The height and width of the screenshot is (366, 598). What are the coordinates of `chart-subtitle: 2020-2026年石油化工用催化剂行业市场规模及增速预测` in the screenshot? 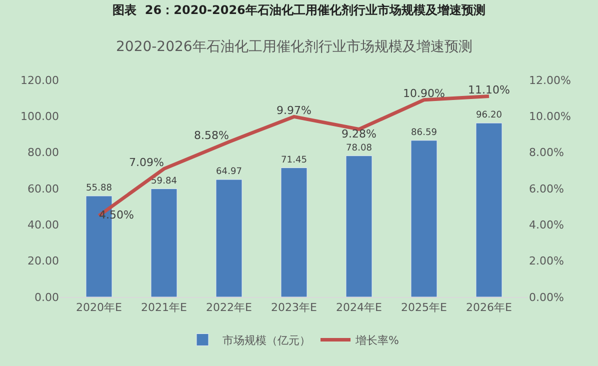 It's located at (294, 47).